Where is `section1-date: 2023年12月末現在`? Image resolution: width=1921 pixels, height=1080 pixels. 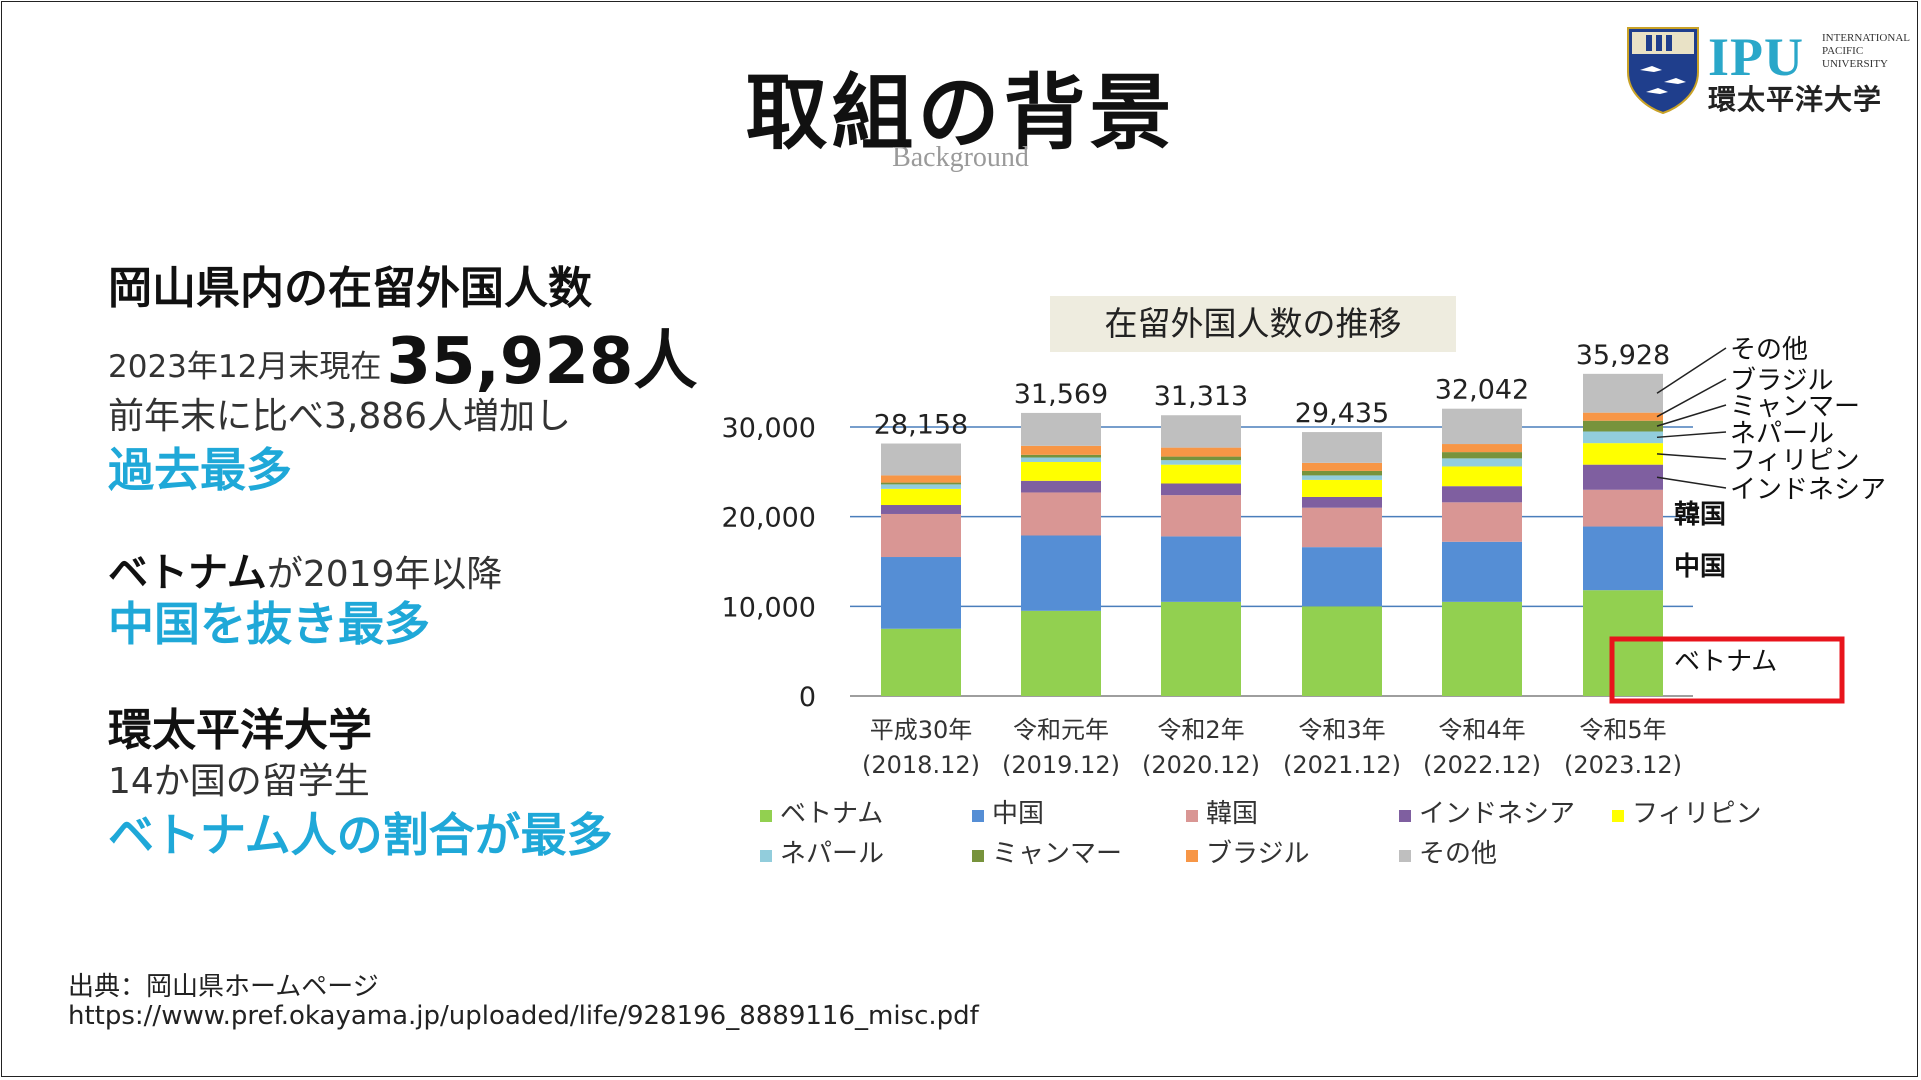
section1-date: 2023年12月末現在 is located at coordinates (245, 367).